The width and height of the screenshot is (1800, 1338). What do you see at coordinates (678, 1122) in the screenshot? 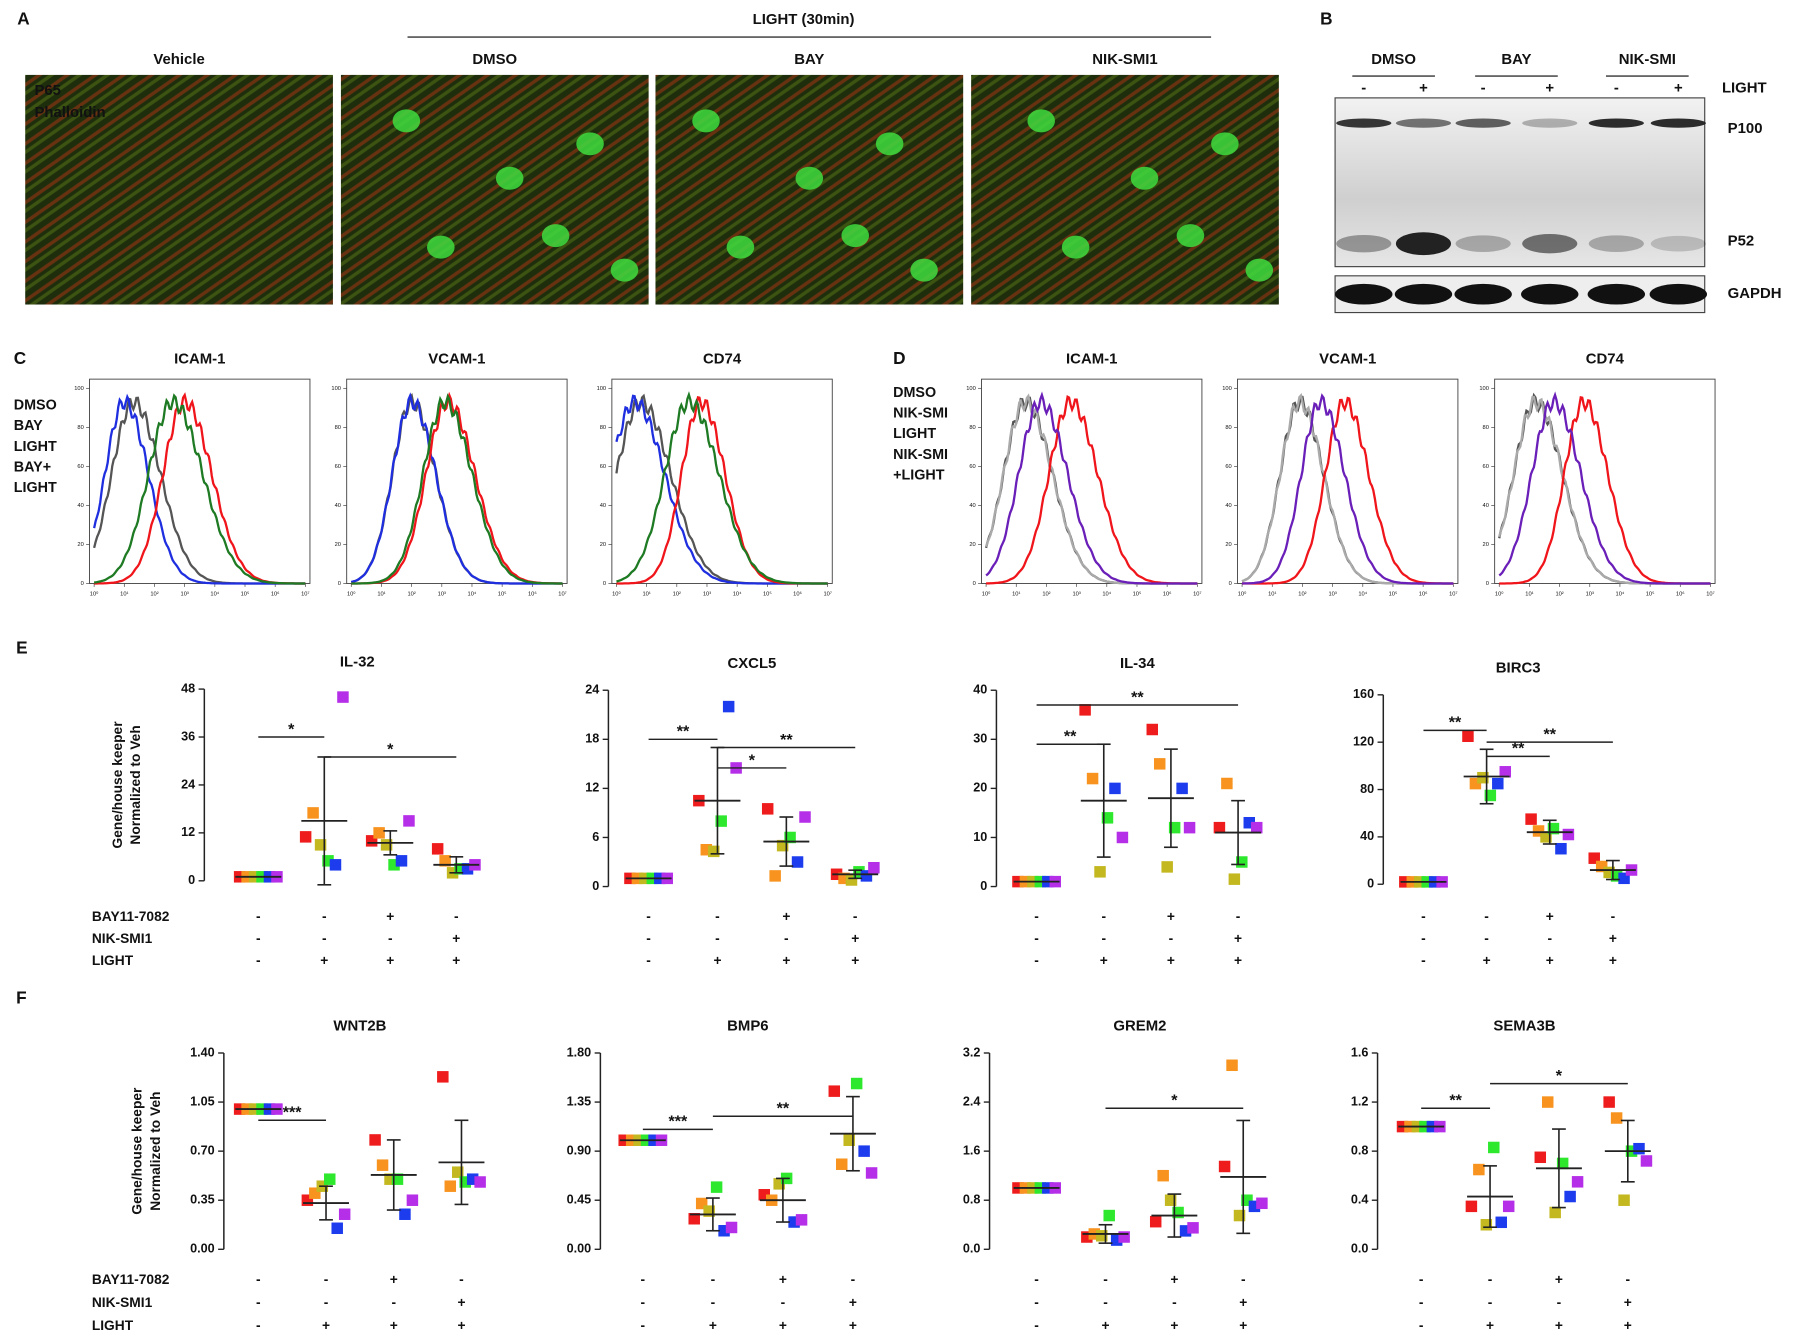
I see `significance-label: ***` at bounding box center [678, 1122].